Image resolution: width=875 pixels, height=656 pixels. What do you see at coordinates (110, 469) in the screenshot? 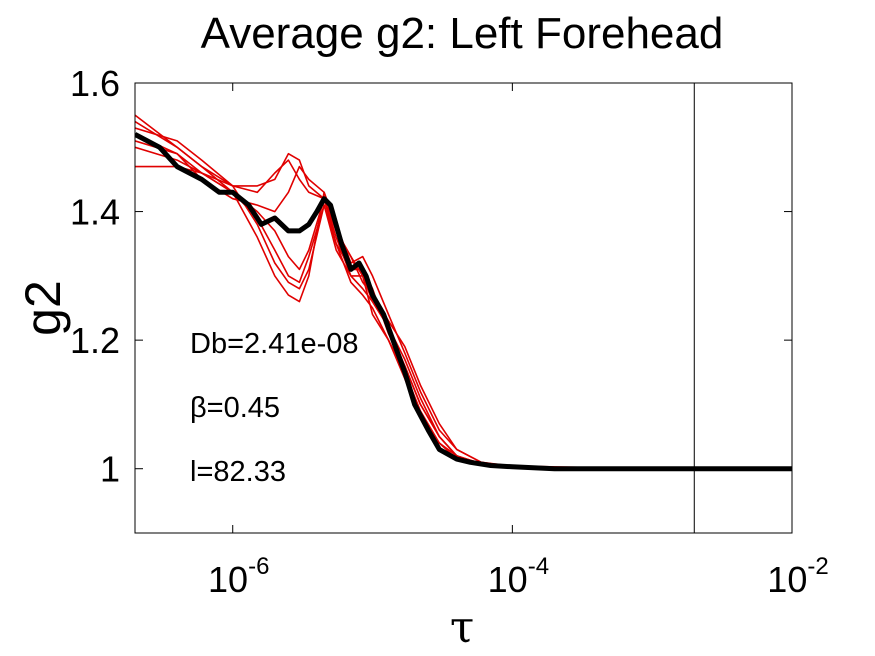
I see `y-tick-label: 1` at bounding box center [110, 469].